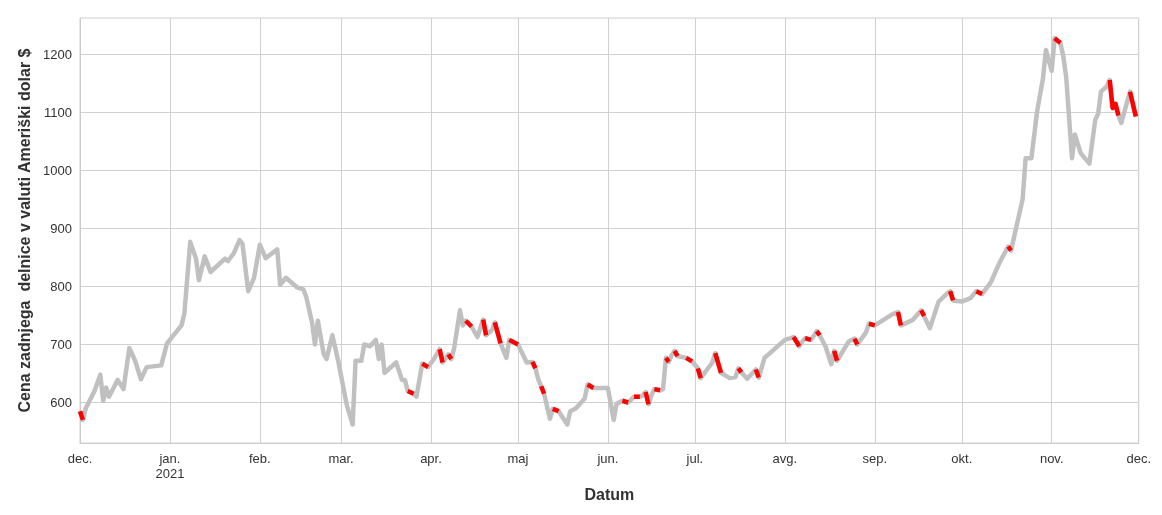  Describe the element at coordinates (1051, 459) in the screenshot. I see `x-tick-label: nov.` at that location.